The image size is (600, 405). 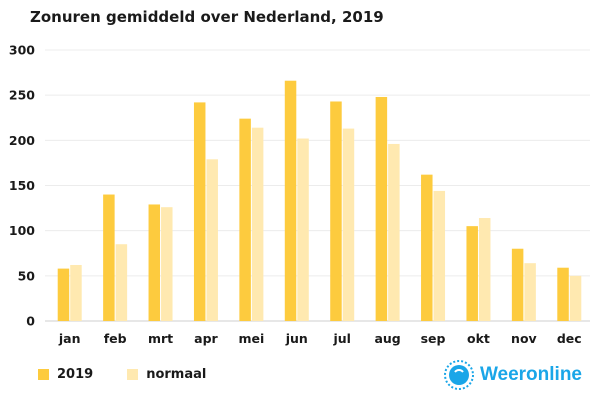 I want to click on y-tick-label-150: 150, so click(x=22, y=185).